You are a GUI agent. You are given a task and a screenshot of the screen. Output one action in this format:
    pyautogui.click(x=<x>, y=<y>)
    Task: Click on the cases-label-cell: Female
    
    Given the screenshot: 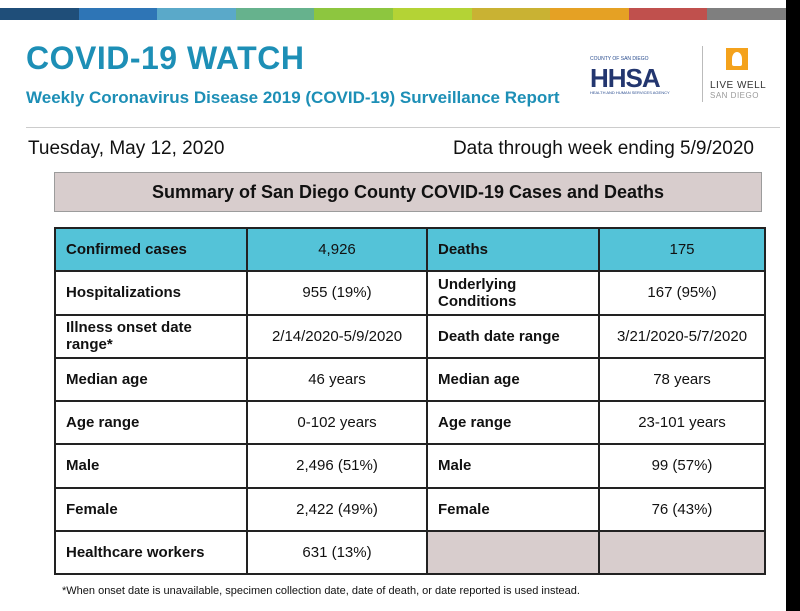 What is the action you would take?
    pyautogui.click(x=151, y=509)
    